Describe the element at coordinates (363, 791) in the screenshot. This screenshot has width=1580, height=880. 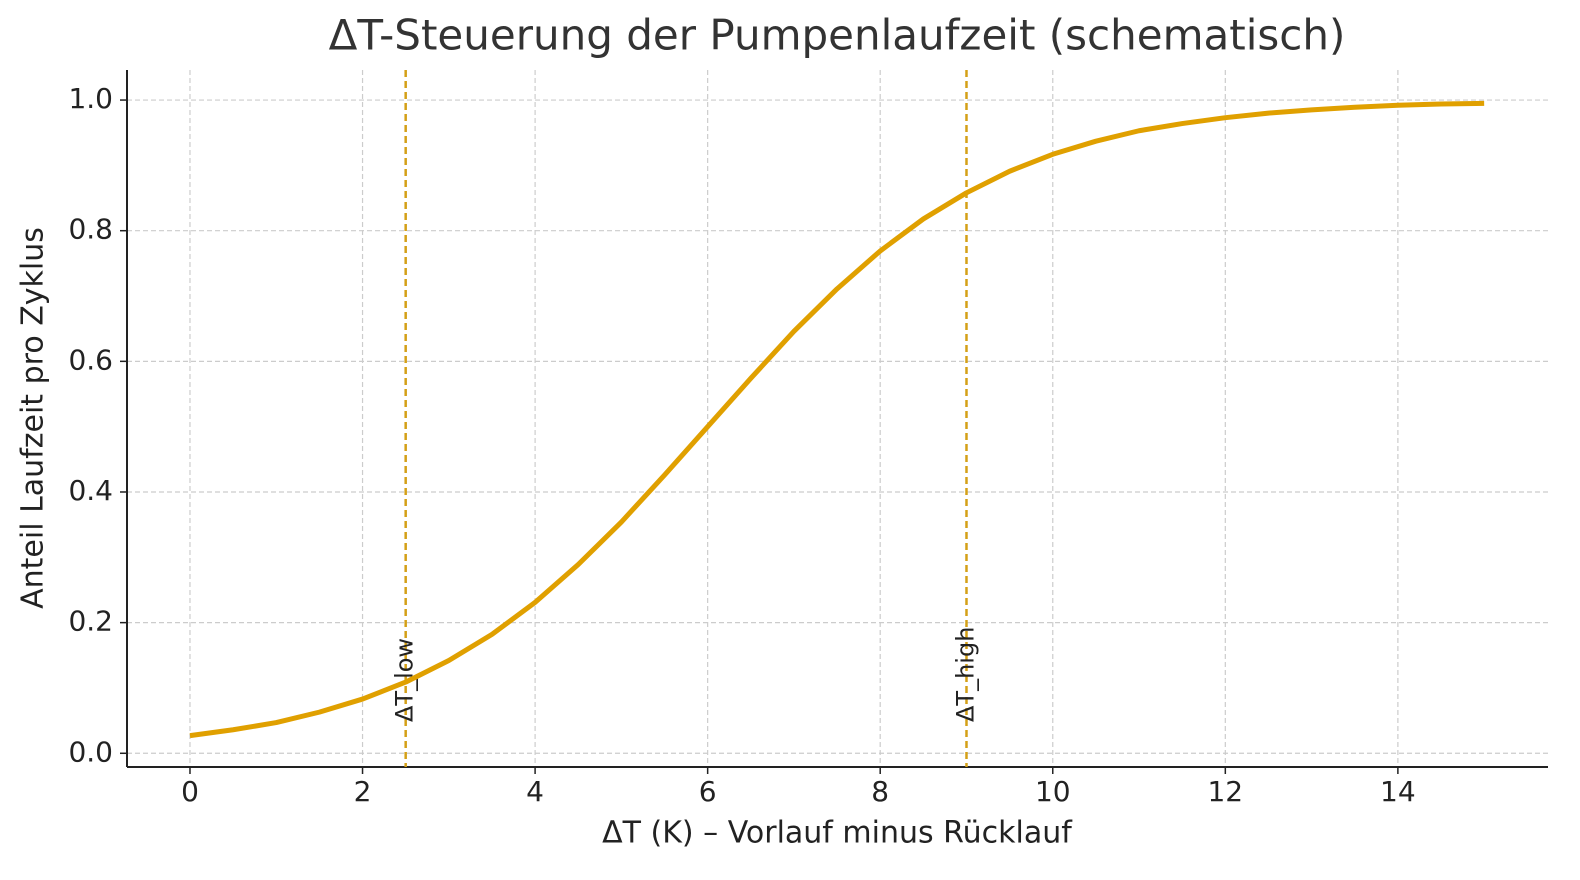
I see `x-tick-label: 2` at that location.